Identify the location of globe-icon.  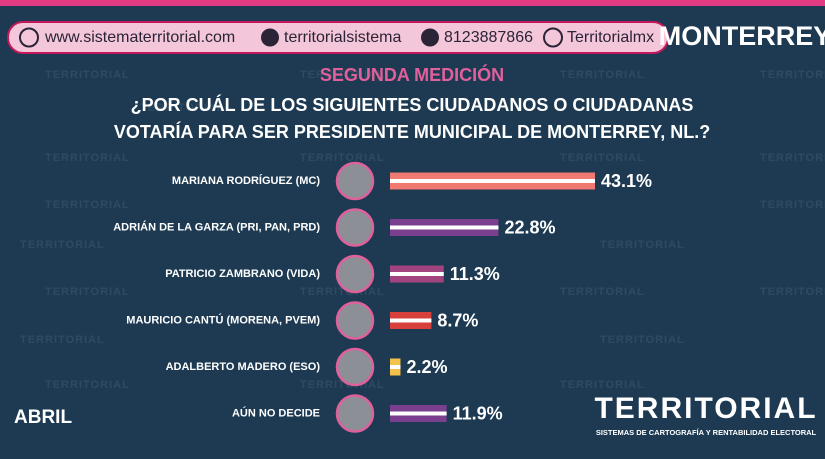
(29, 37).